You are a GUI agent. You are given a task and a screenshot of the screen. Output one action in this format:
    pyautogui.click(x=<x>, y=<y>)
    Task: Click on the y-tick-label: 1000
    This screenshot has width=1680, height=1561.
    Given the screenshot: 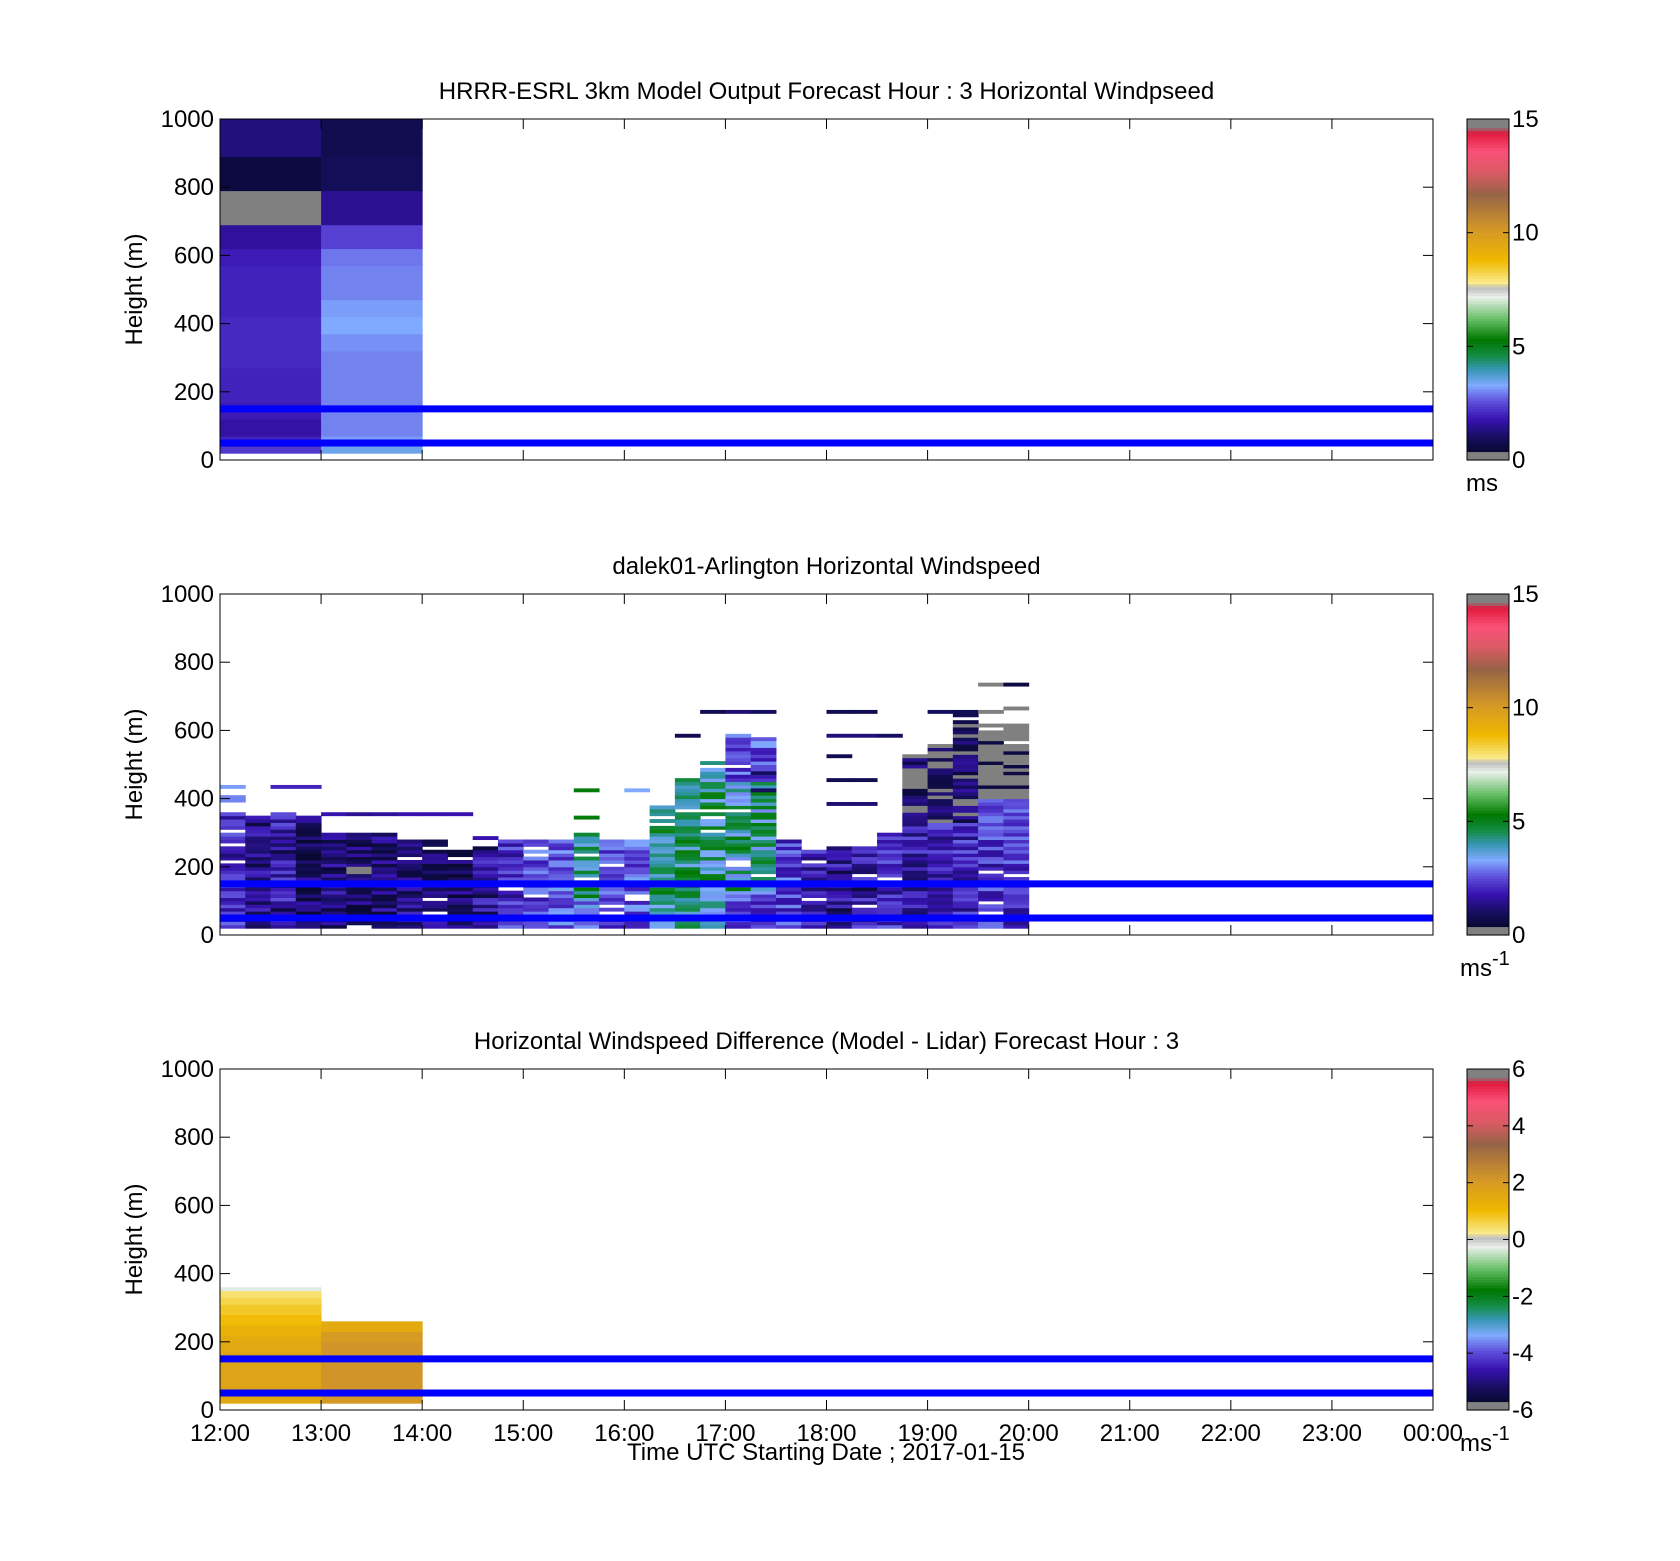 What is the action you would take?
    pyautogui.click(x=187, y=594)
    